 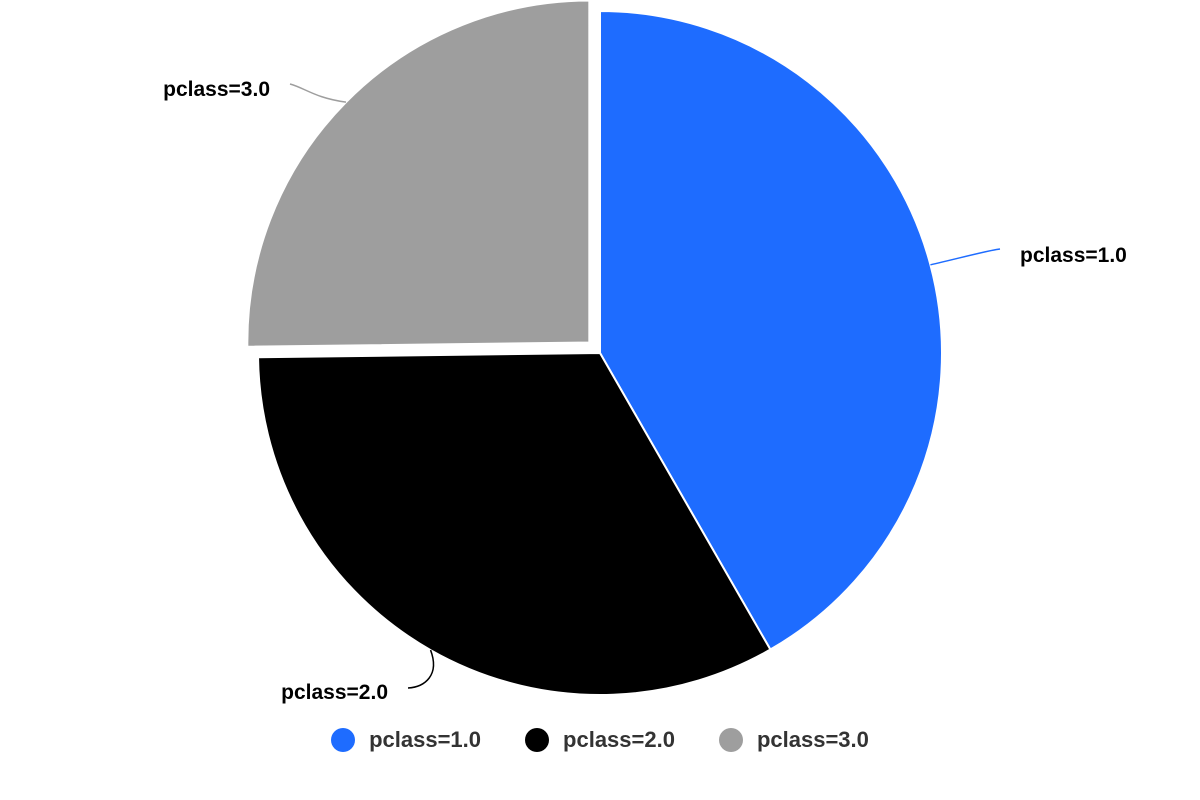 I want to click on data-label-3: pclass=3.0, so click(x=216, y=89).